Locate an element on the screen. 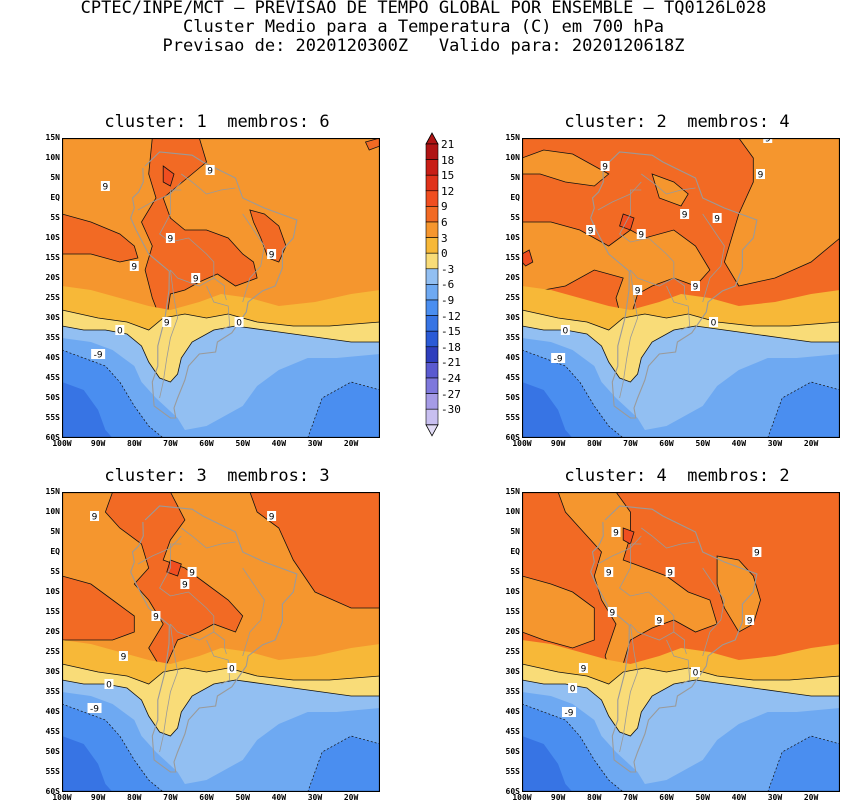 Image resolution: width=847 pixels, height=803 pixels. colorbar-label: -3 is located at coordinates (448, 269).